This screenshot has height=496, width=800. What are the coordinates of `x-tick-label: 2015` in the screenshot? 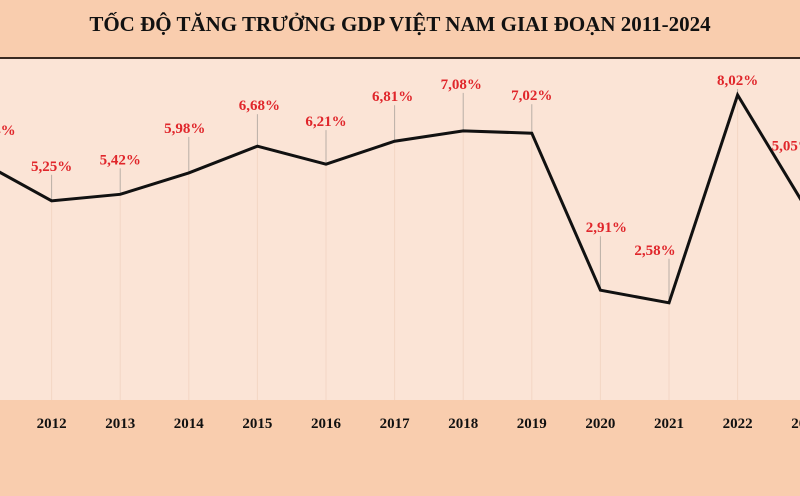 It's located at (257, 424).